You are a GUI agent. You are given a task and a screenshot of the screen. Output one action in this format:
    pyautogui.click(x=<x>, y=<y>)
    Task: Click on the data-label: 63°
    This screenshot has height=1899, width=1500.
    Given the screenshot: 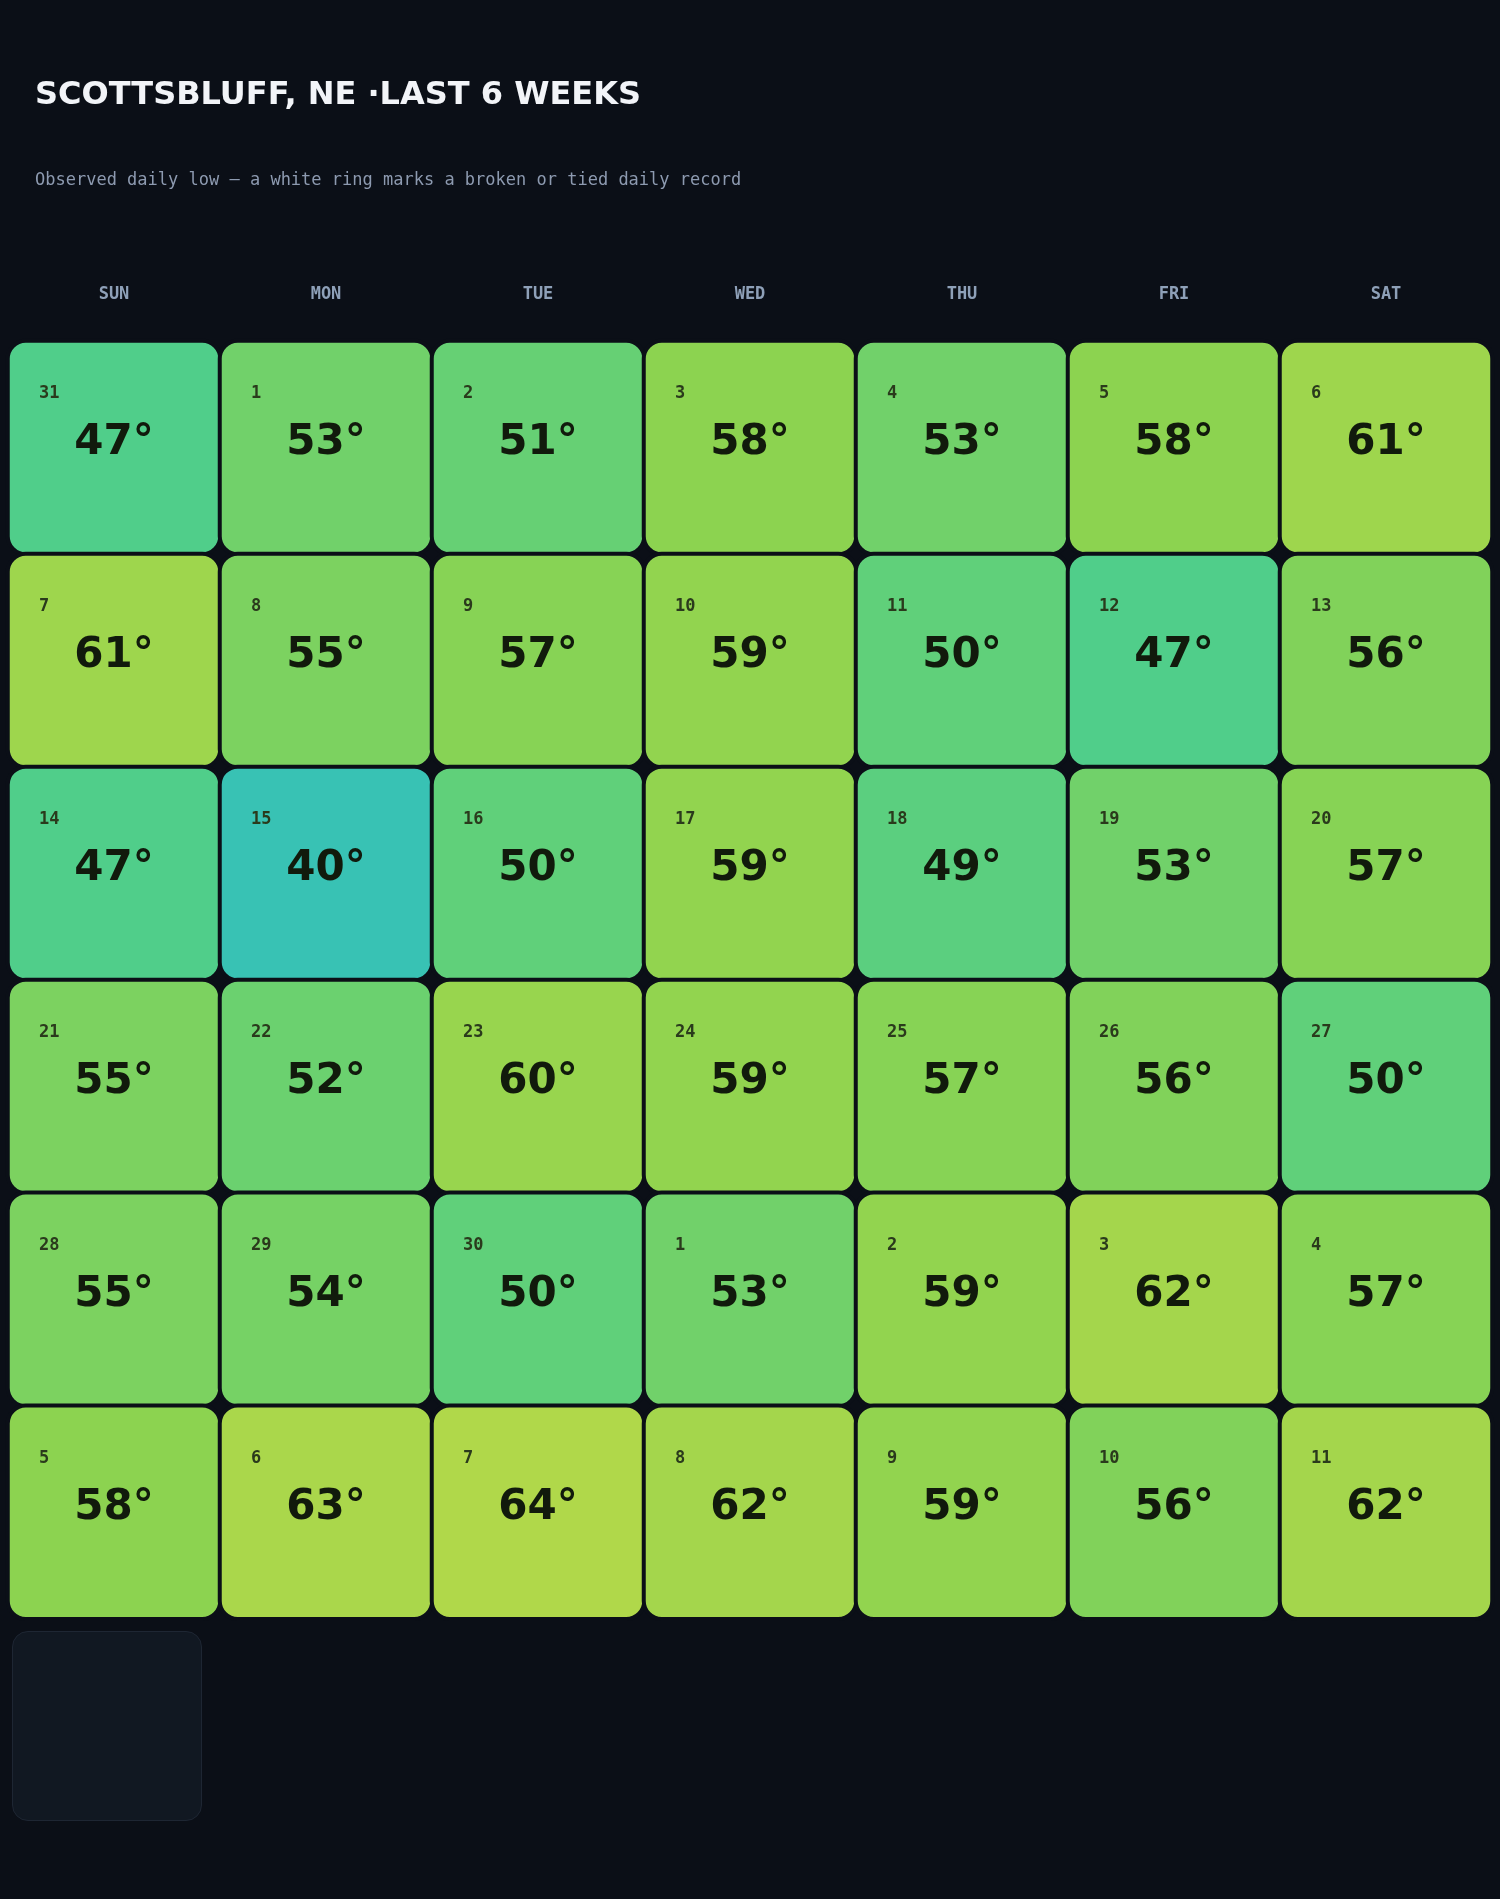 What is the action you would take?
    pyautogui.click(x=326, y=1504)
    